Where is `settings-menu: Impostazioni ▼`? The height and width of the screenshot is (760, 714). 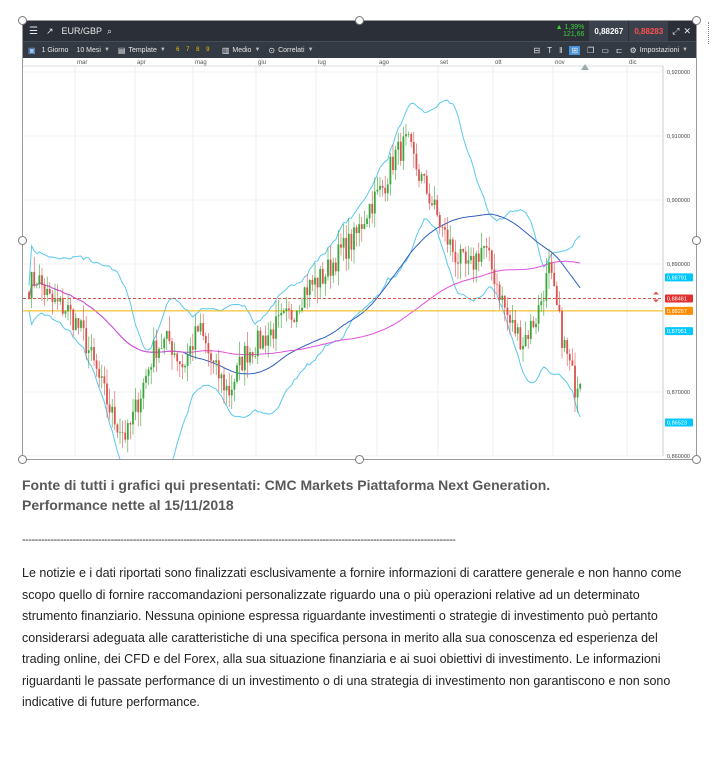
settings-menu: Impostazioni ▼ is located at coordinates (663, 50).